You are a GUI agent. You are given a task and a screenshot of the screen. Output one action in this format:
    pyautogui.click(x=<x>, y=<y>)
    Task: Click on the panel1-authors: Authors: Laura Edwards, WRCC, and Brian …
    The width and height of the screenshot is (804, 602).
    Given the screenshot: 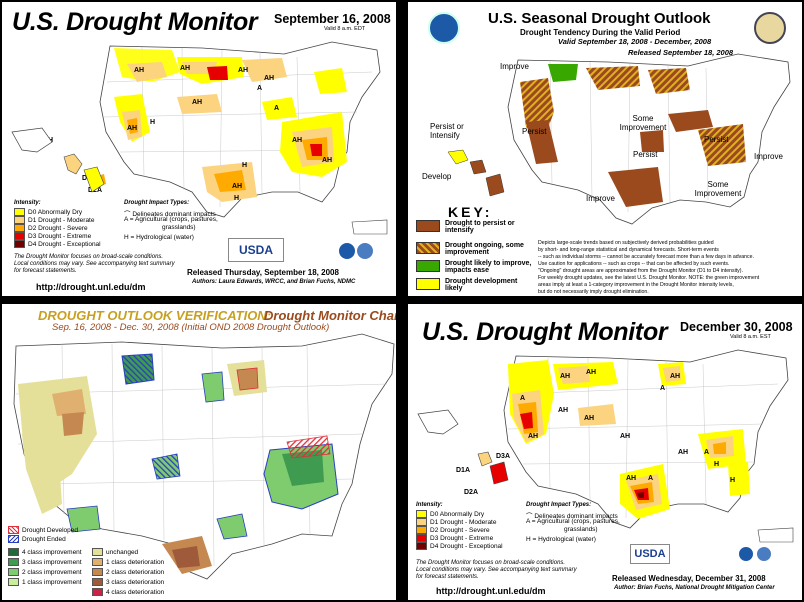 What is the action you would take?
    pyautogui.click(x=274, y=282)
    